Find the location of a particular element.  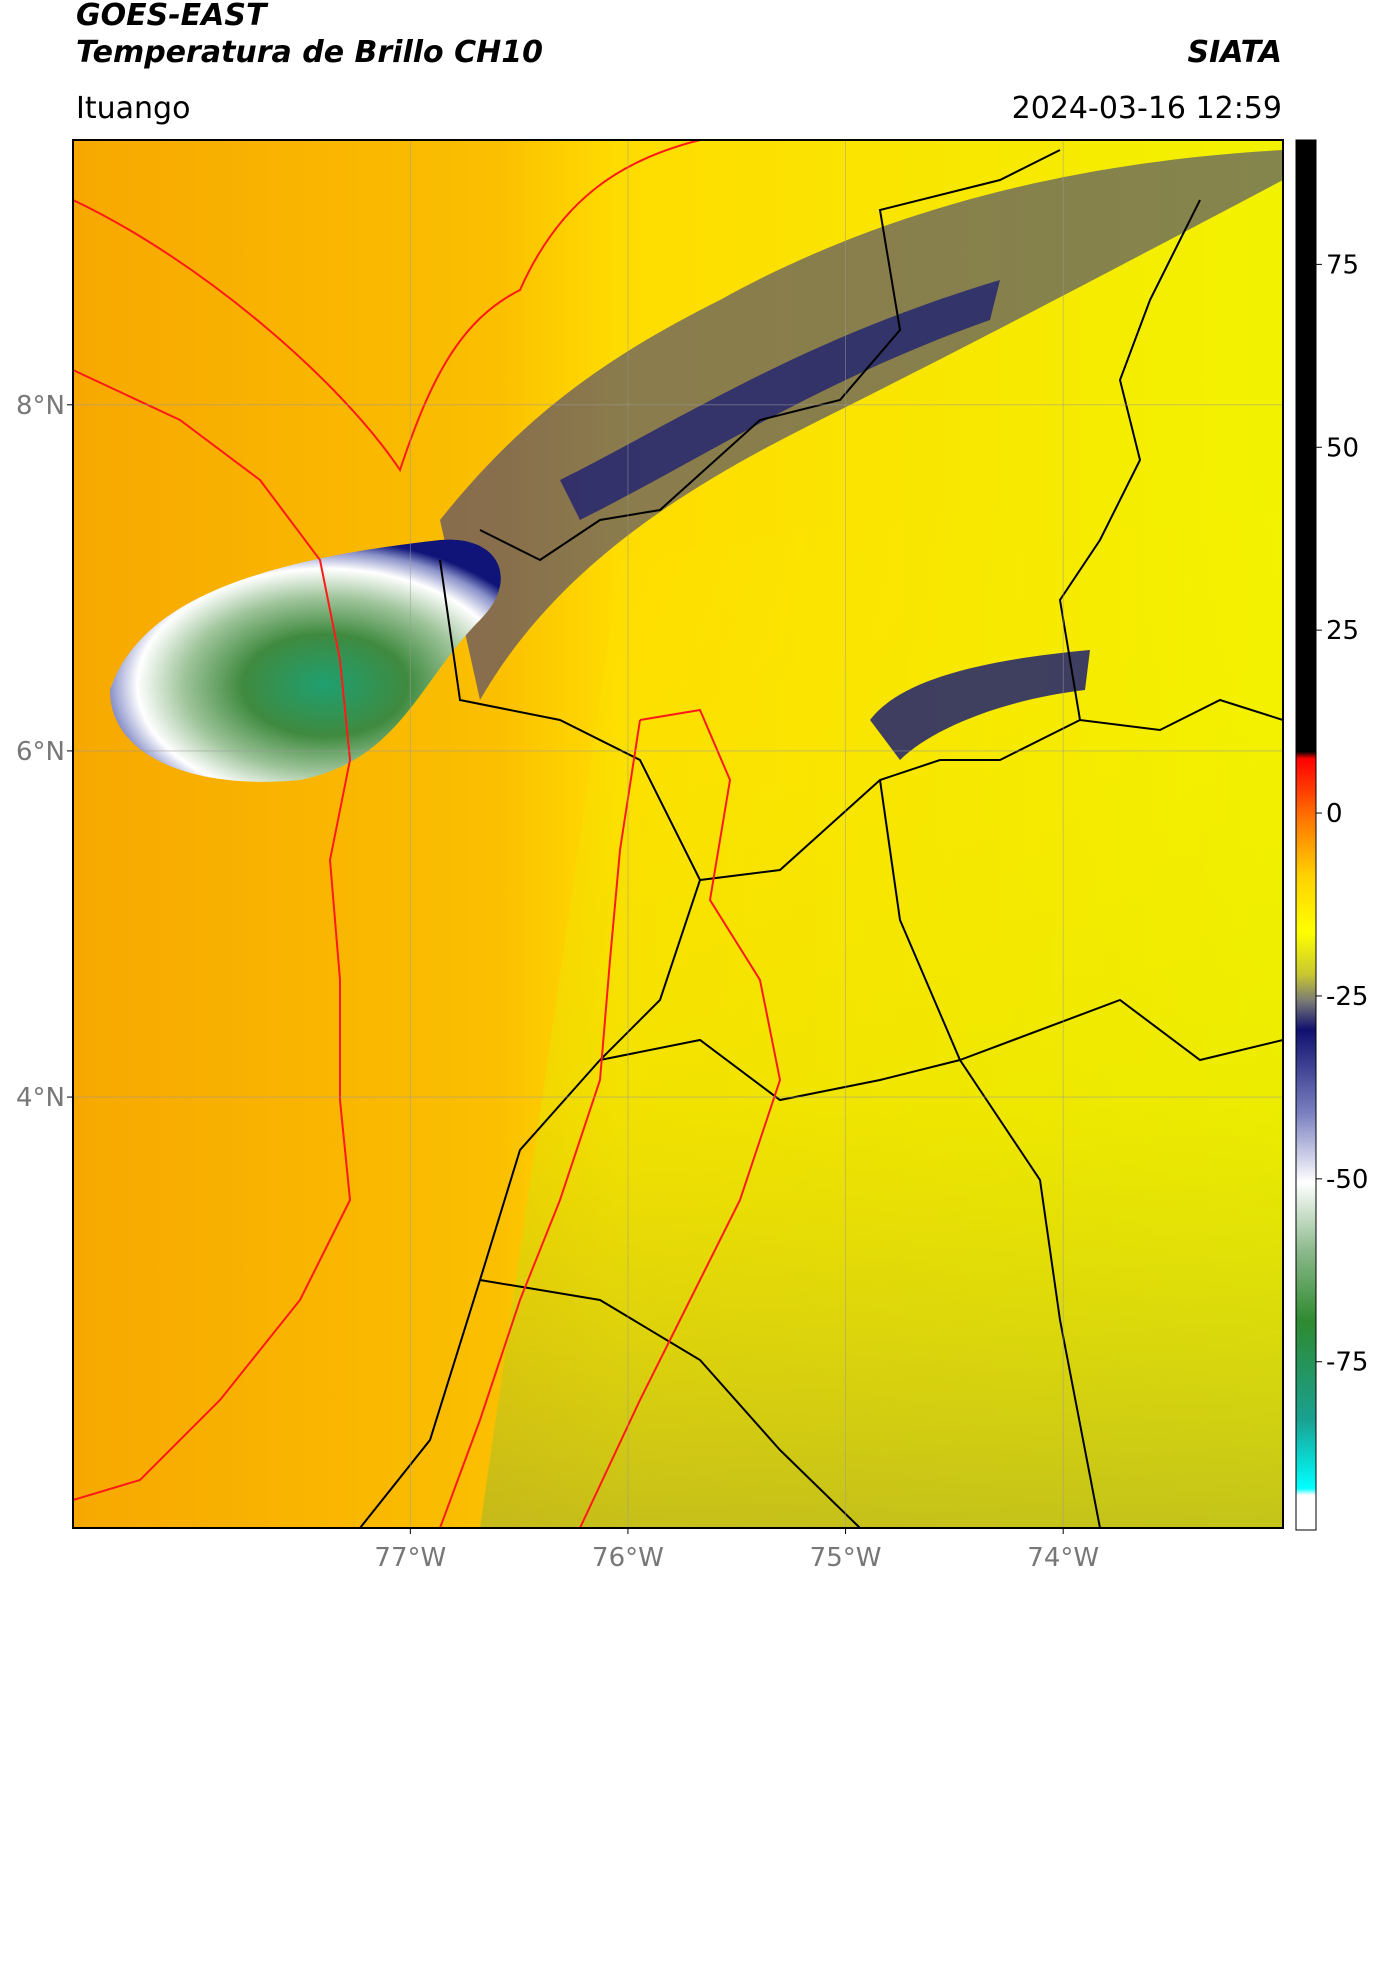

lon-label: 77°W is located at coordinates (410, 1558).